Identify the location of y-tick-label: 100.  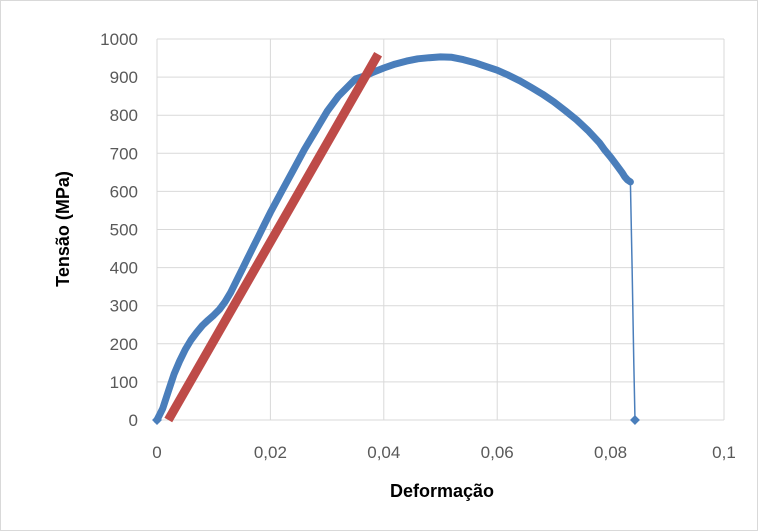
(124, 382).